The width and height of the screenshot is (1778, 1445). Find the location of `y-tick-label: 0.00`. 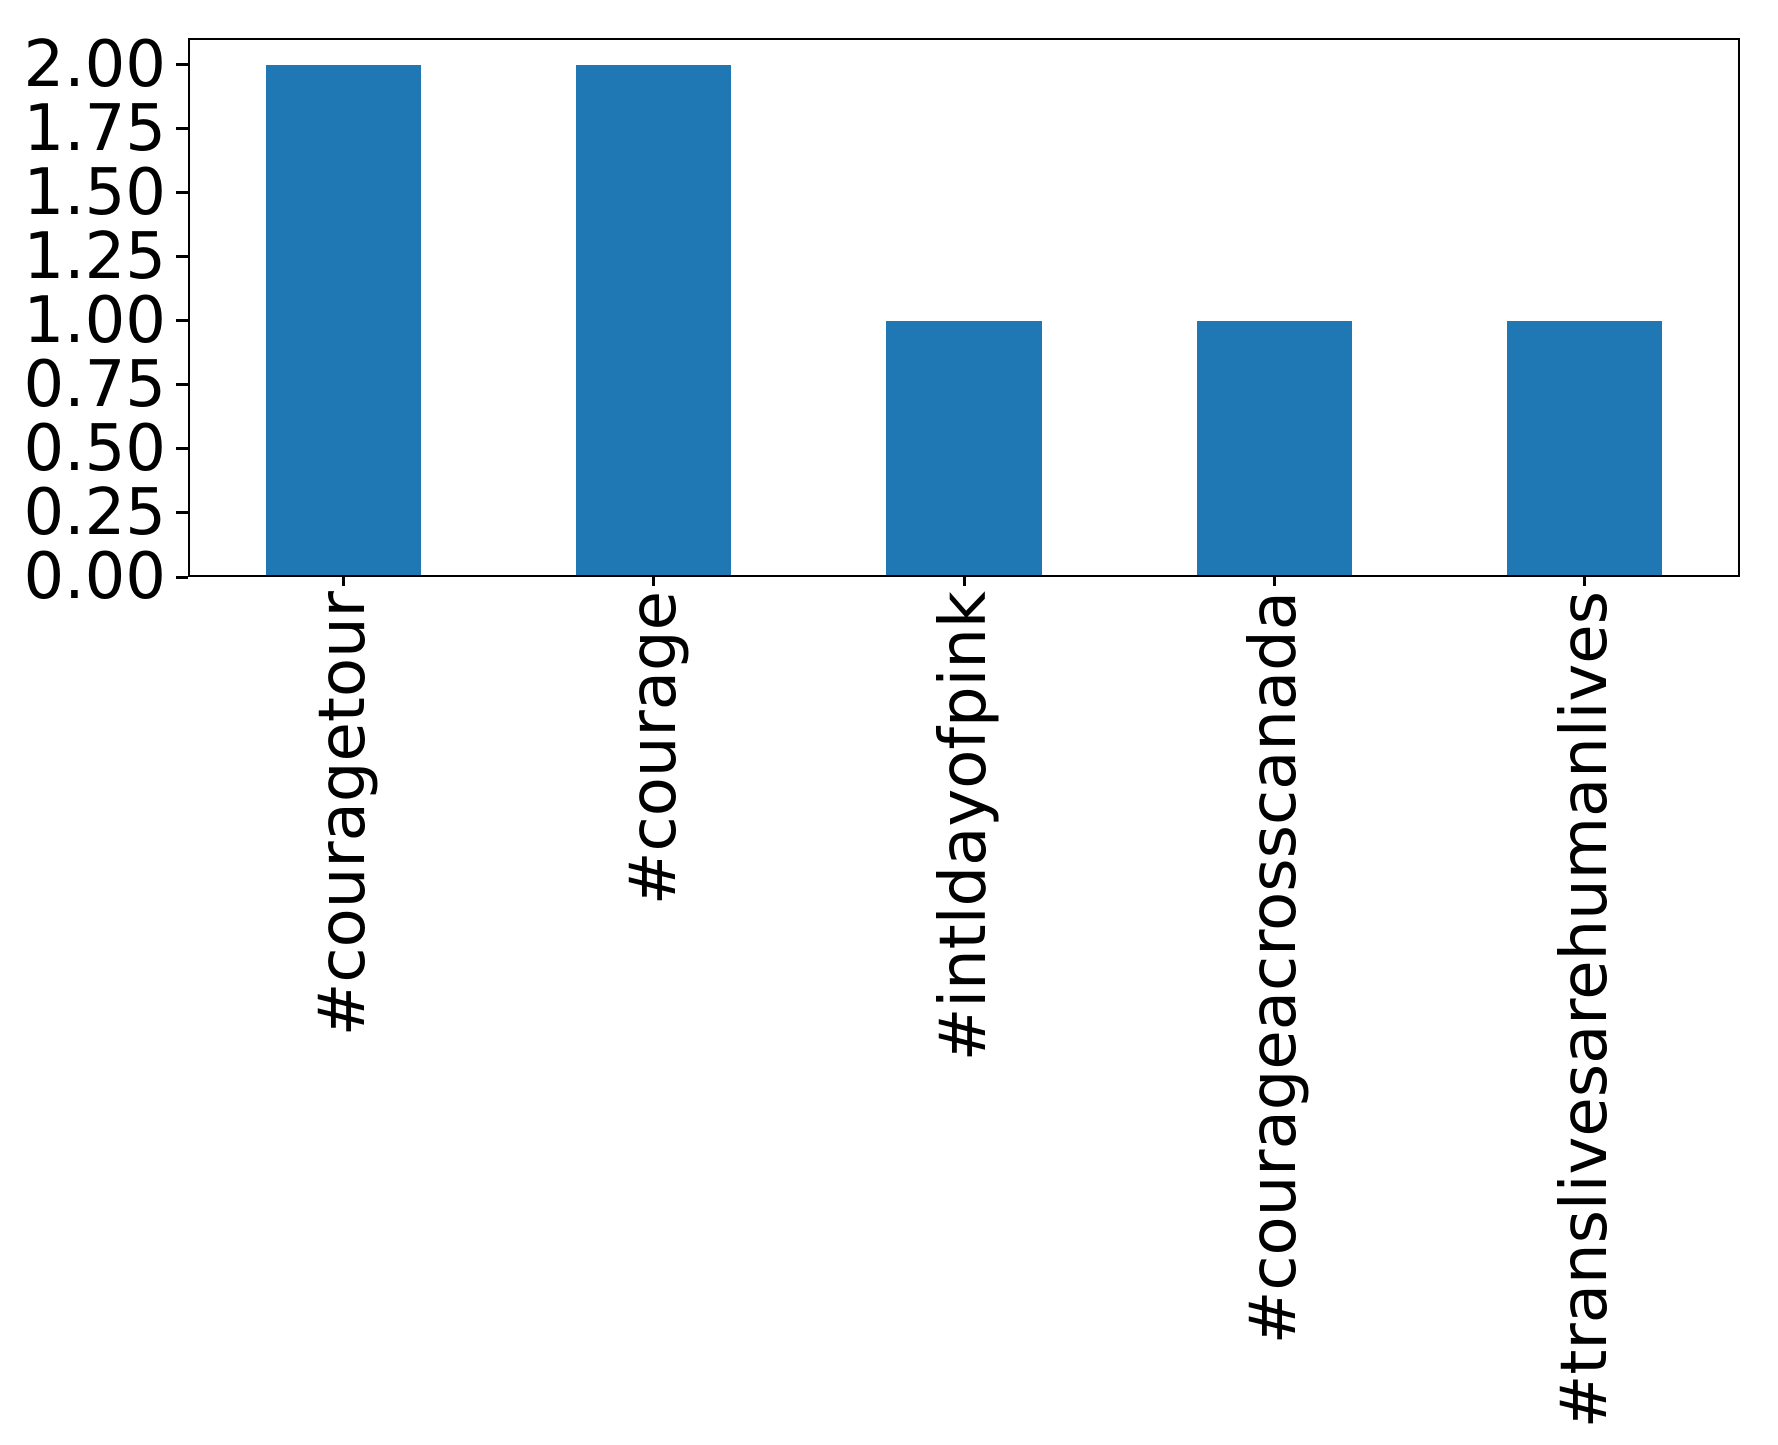

y-tick-label: 0.00 is located at coordinates (95, 577).